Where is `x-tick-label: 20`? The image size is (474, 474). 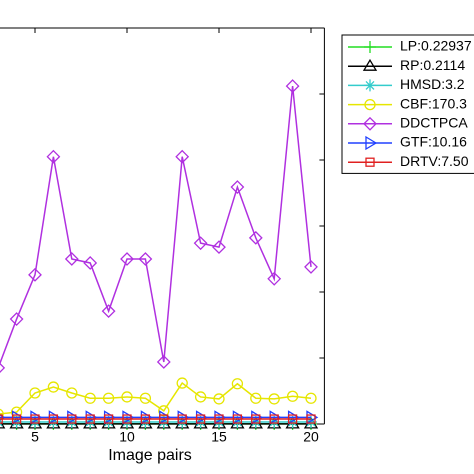
x-tick-label: 20 is located at coordinates (311, 437).